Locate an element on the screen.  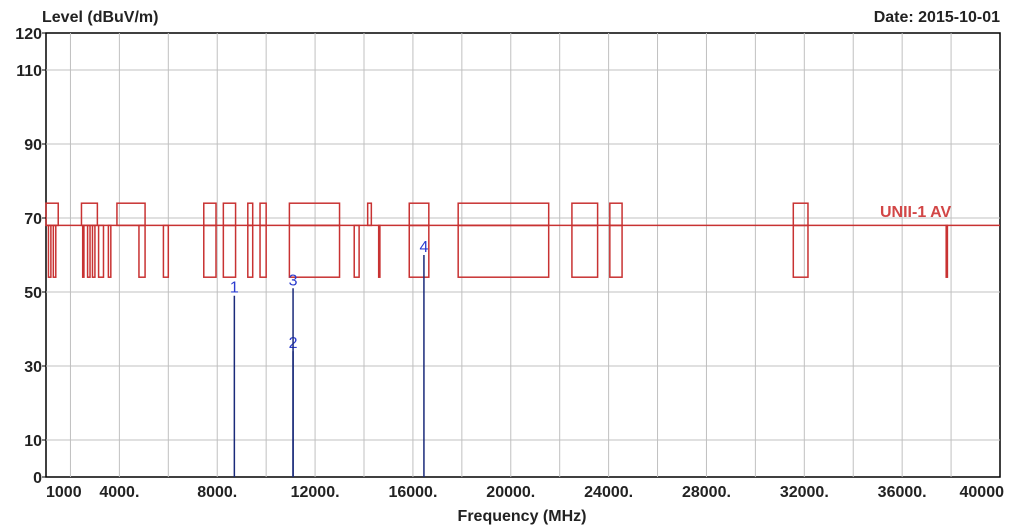
limit-line-label: UNII-1 AV is located at coordinates (915, 212).